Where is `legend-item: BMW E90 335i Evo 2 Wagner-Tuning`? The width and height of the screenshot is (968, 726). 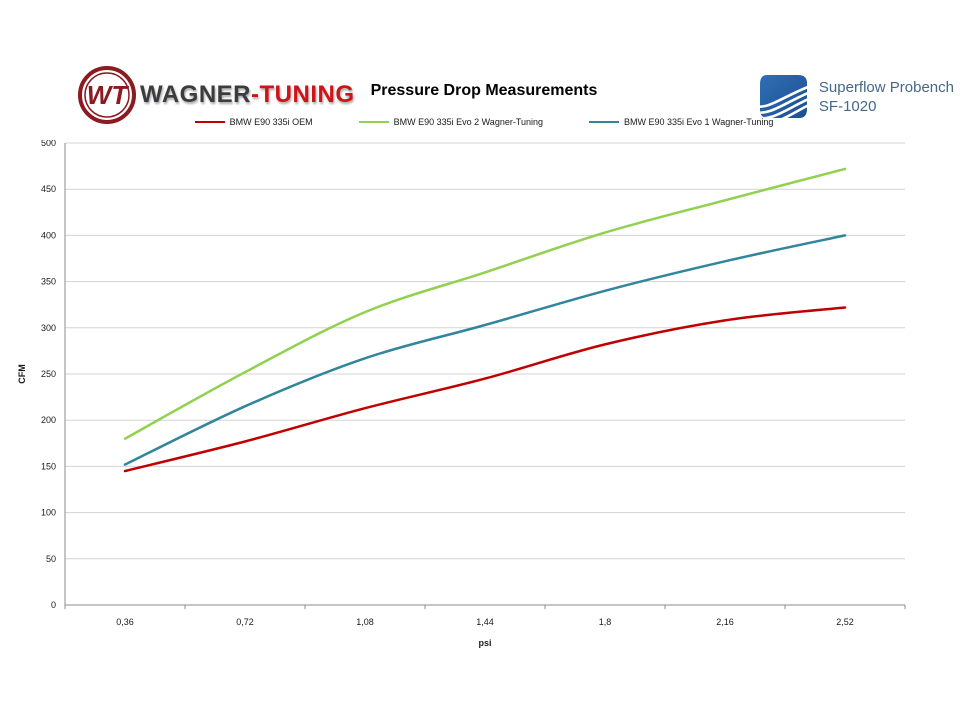
legend-item: BMW E90 335i Evo 2 Wagner-Tuning is located at coordinates (451, 122).